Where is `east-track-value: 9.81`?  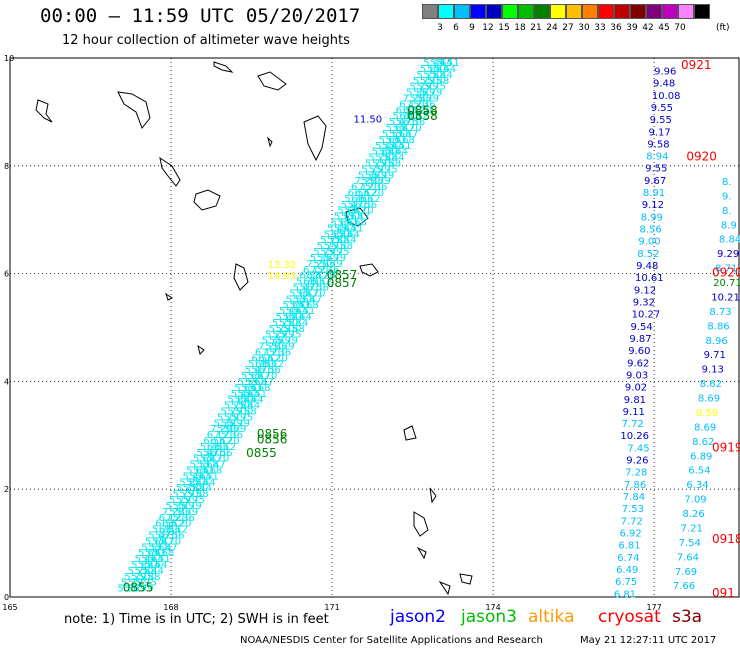 east-track-value: 9.81 is located at coordinates (635, 400).